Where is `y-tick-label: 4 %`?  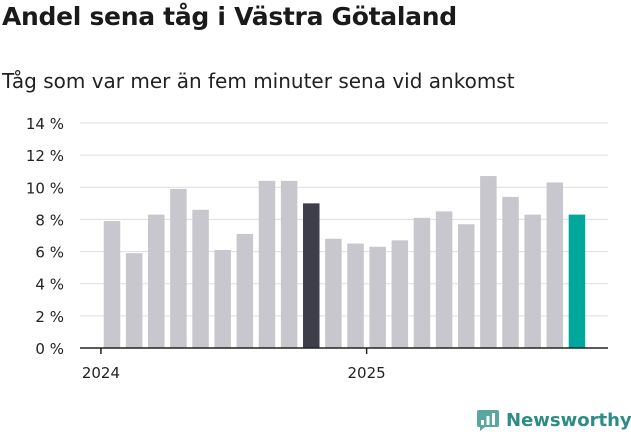
y-tick-label: 4 % is located at coordinates (49, 285).